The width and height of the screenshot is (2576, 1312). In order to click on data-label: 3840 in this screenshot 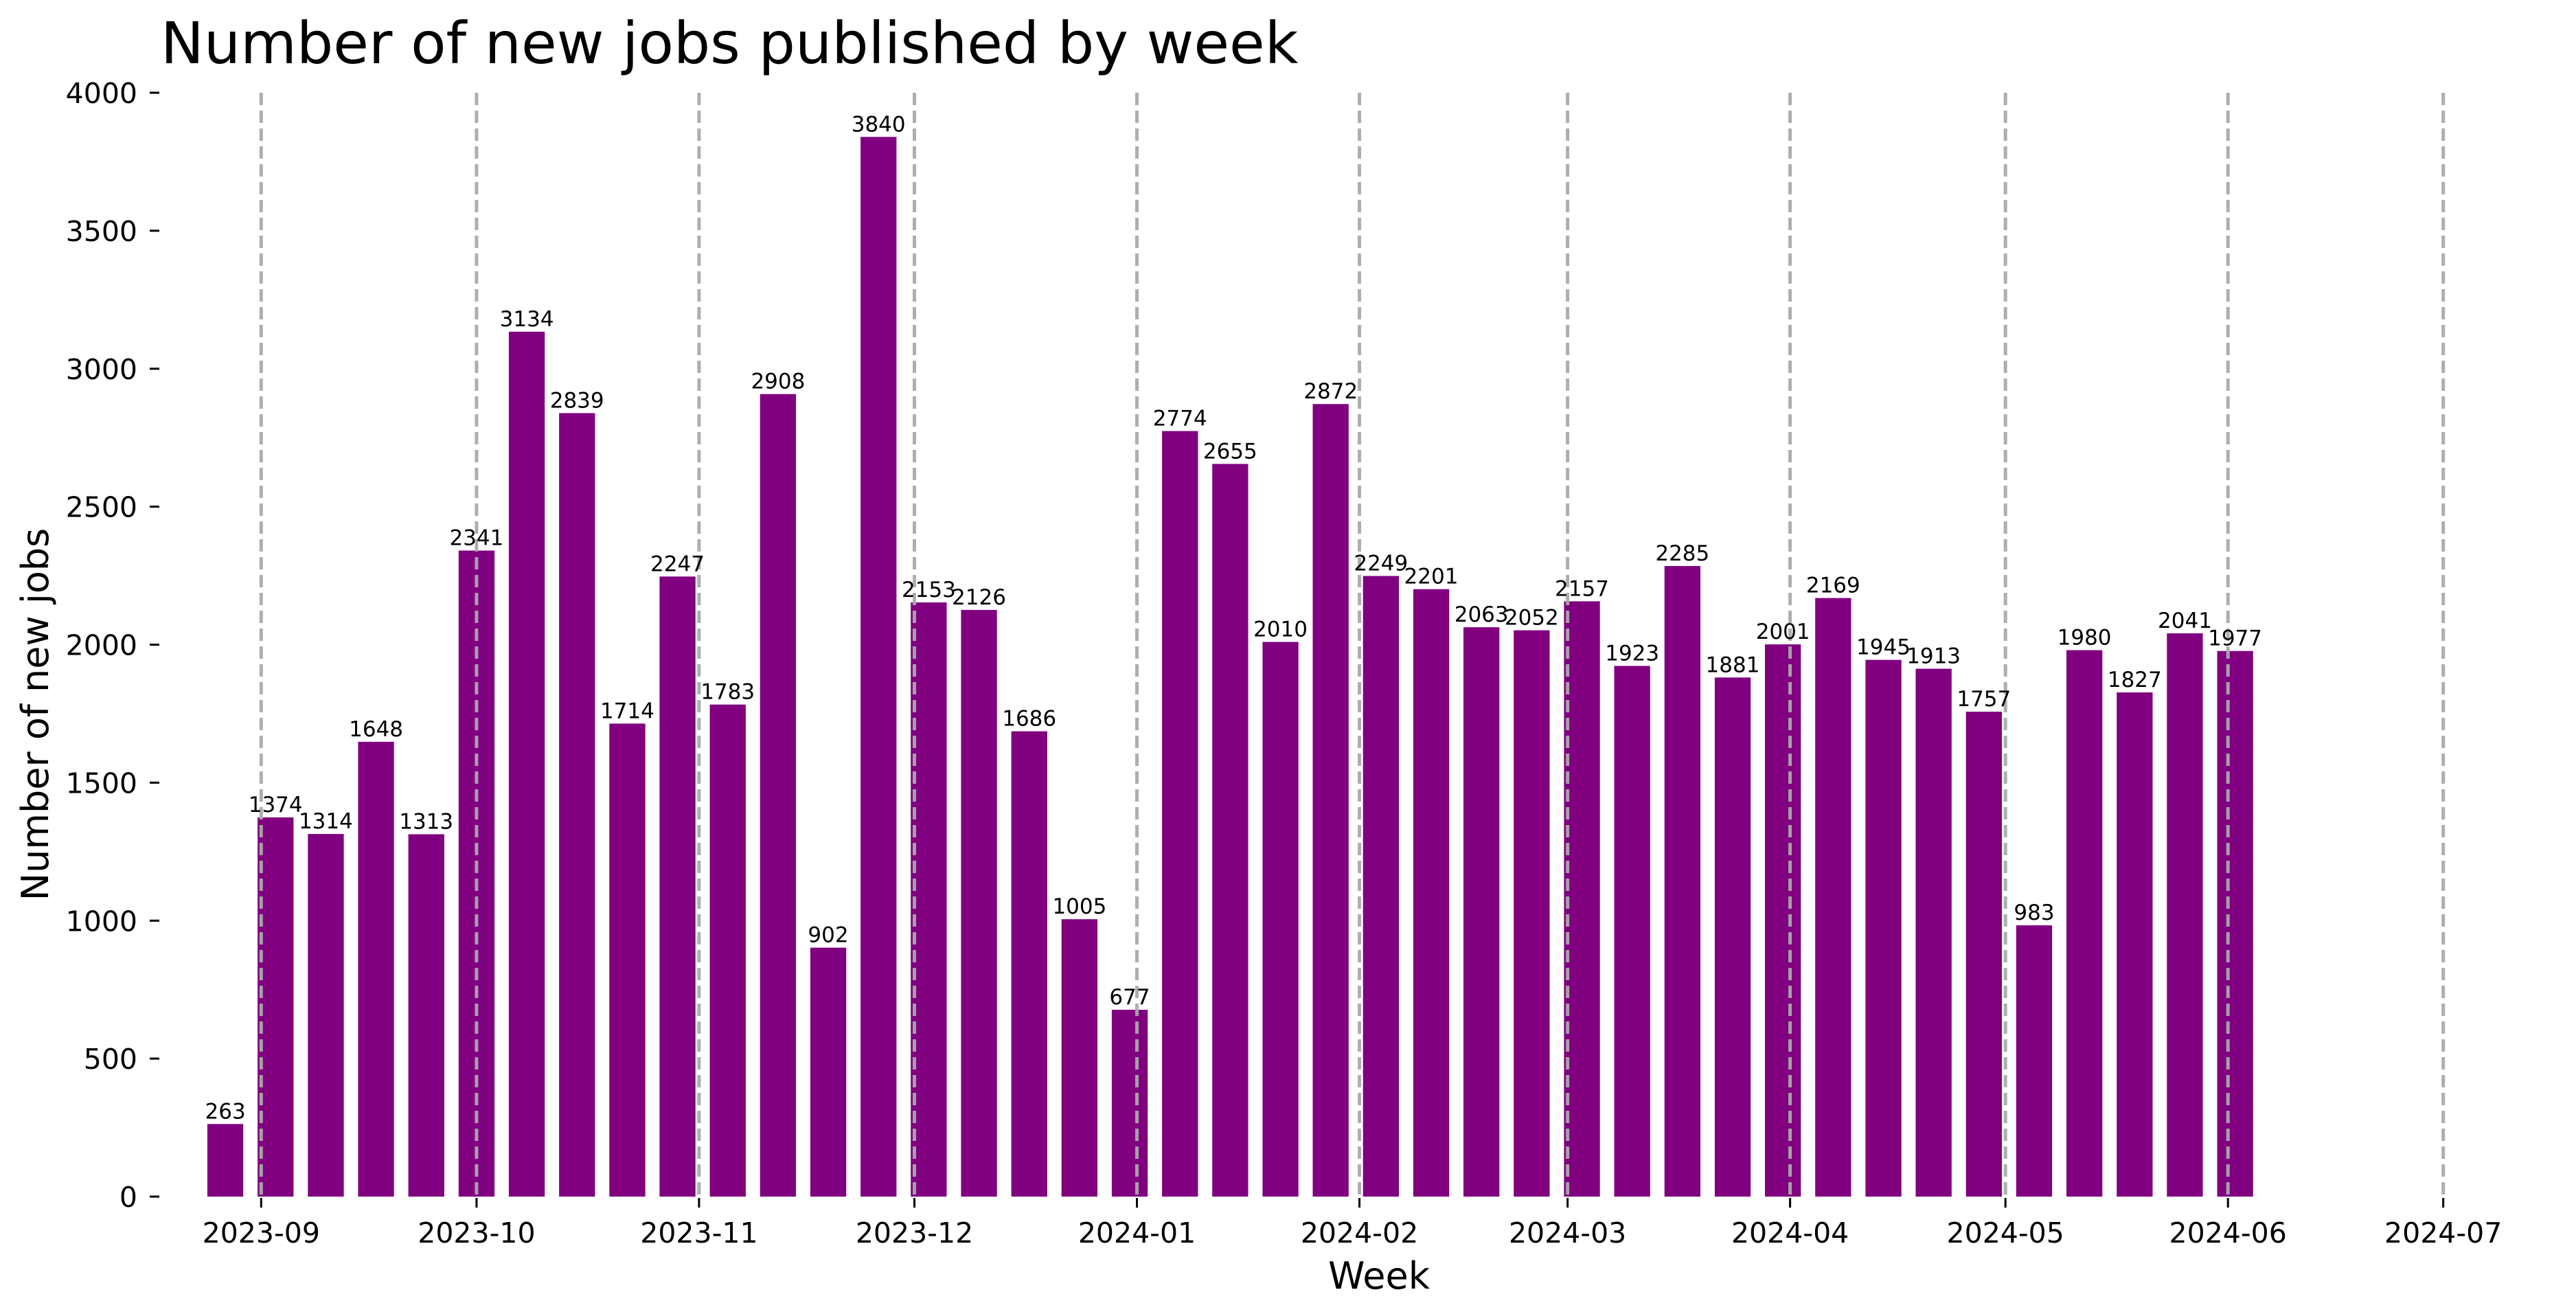, I will do `click(879, 124)`.